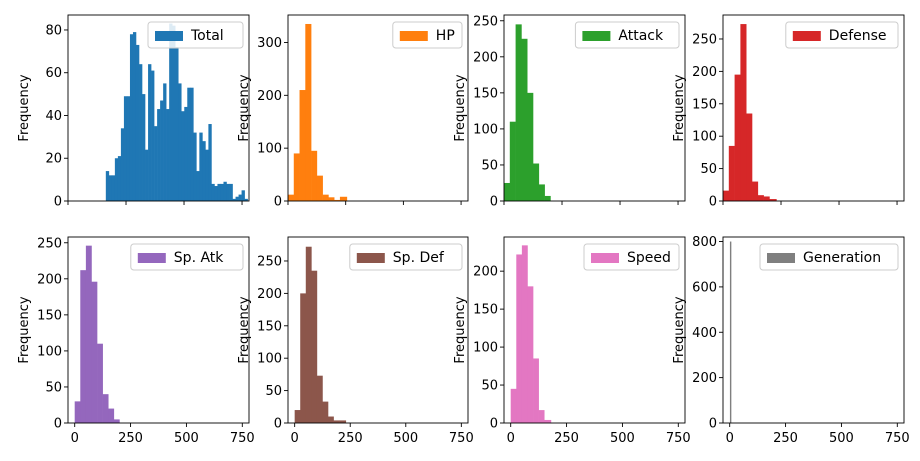  I want to click on y-tick-label: 20, so click(53, 159).